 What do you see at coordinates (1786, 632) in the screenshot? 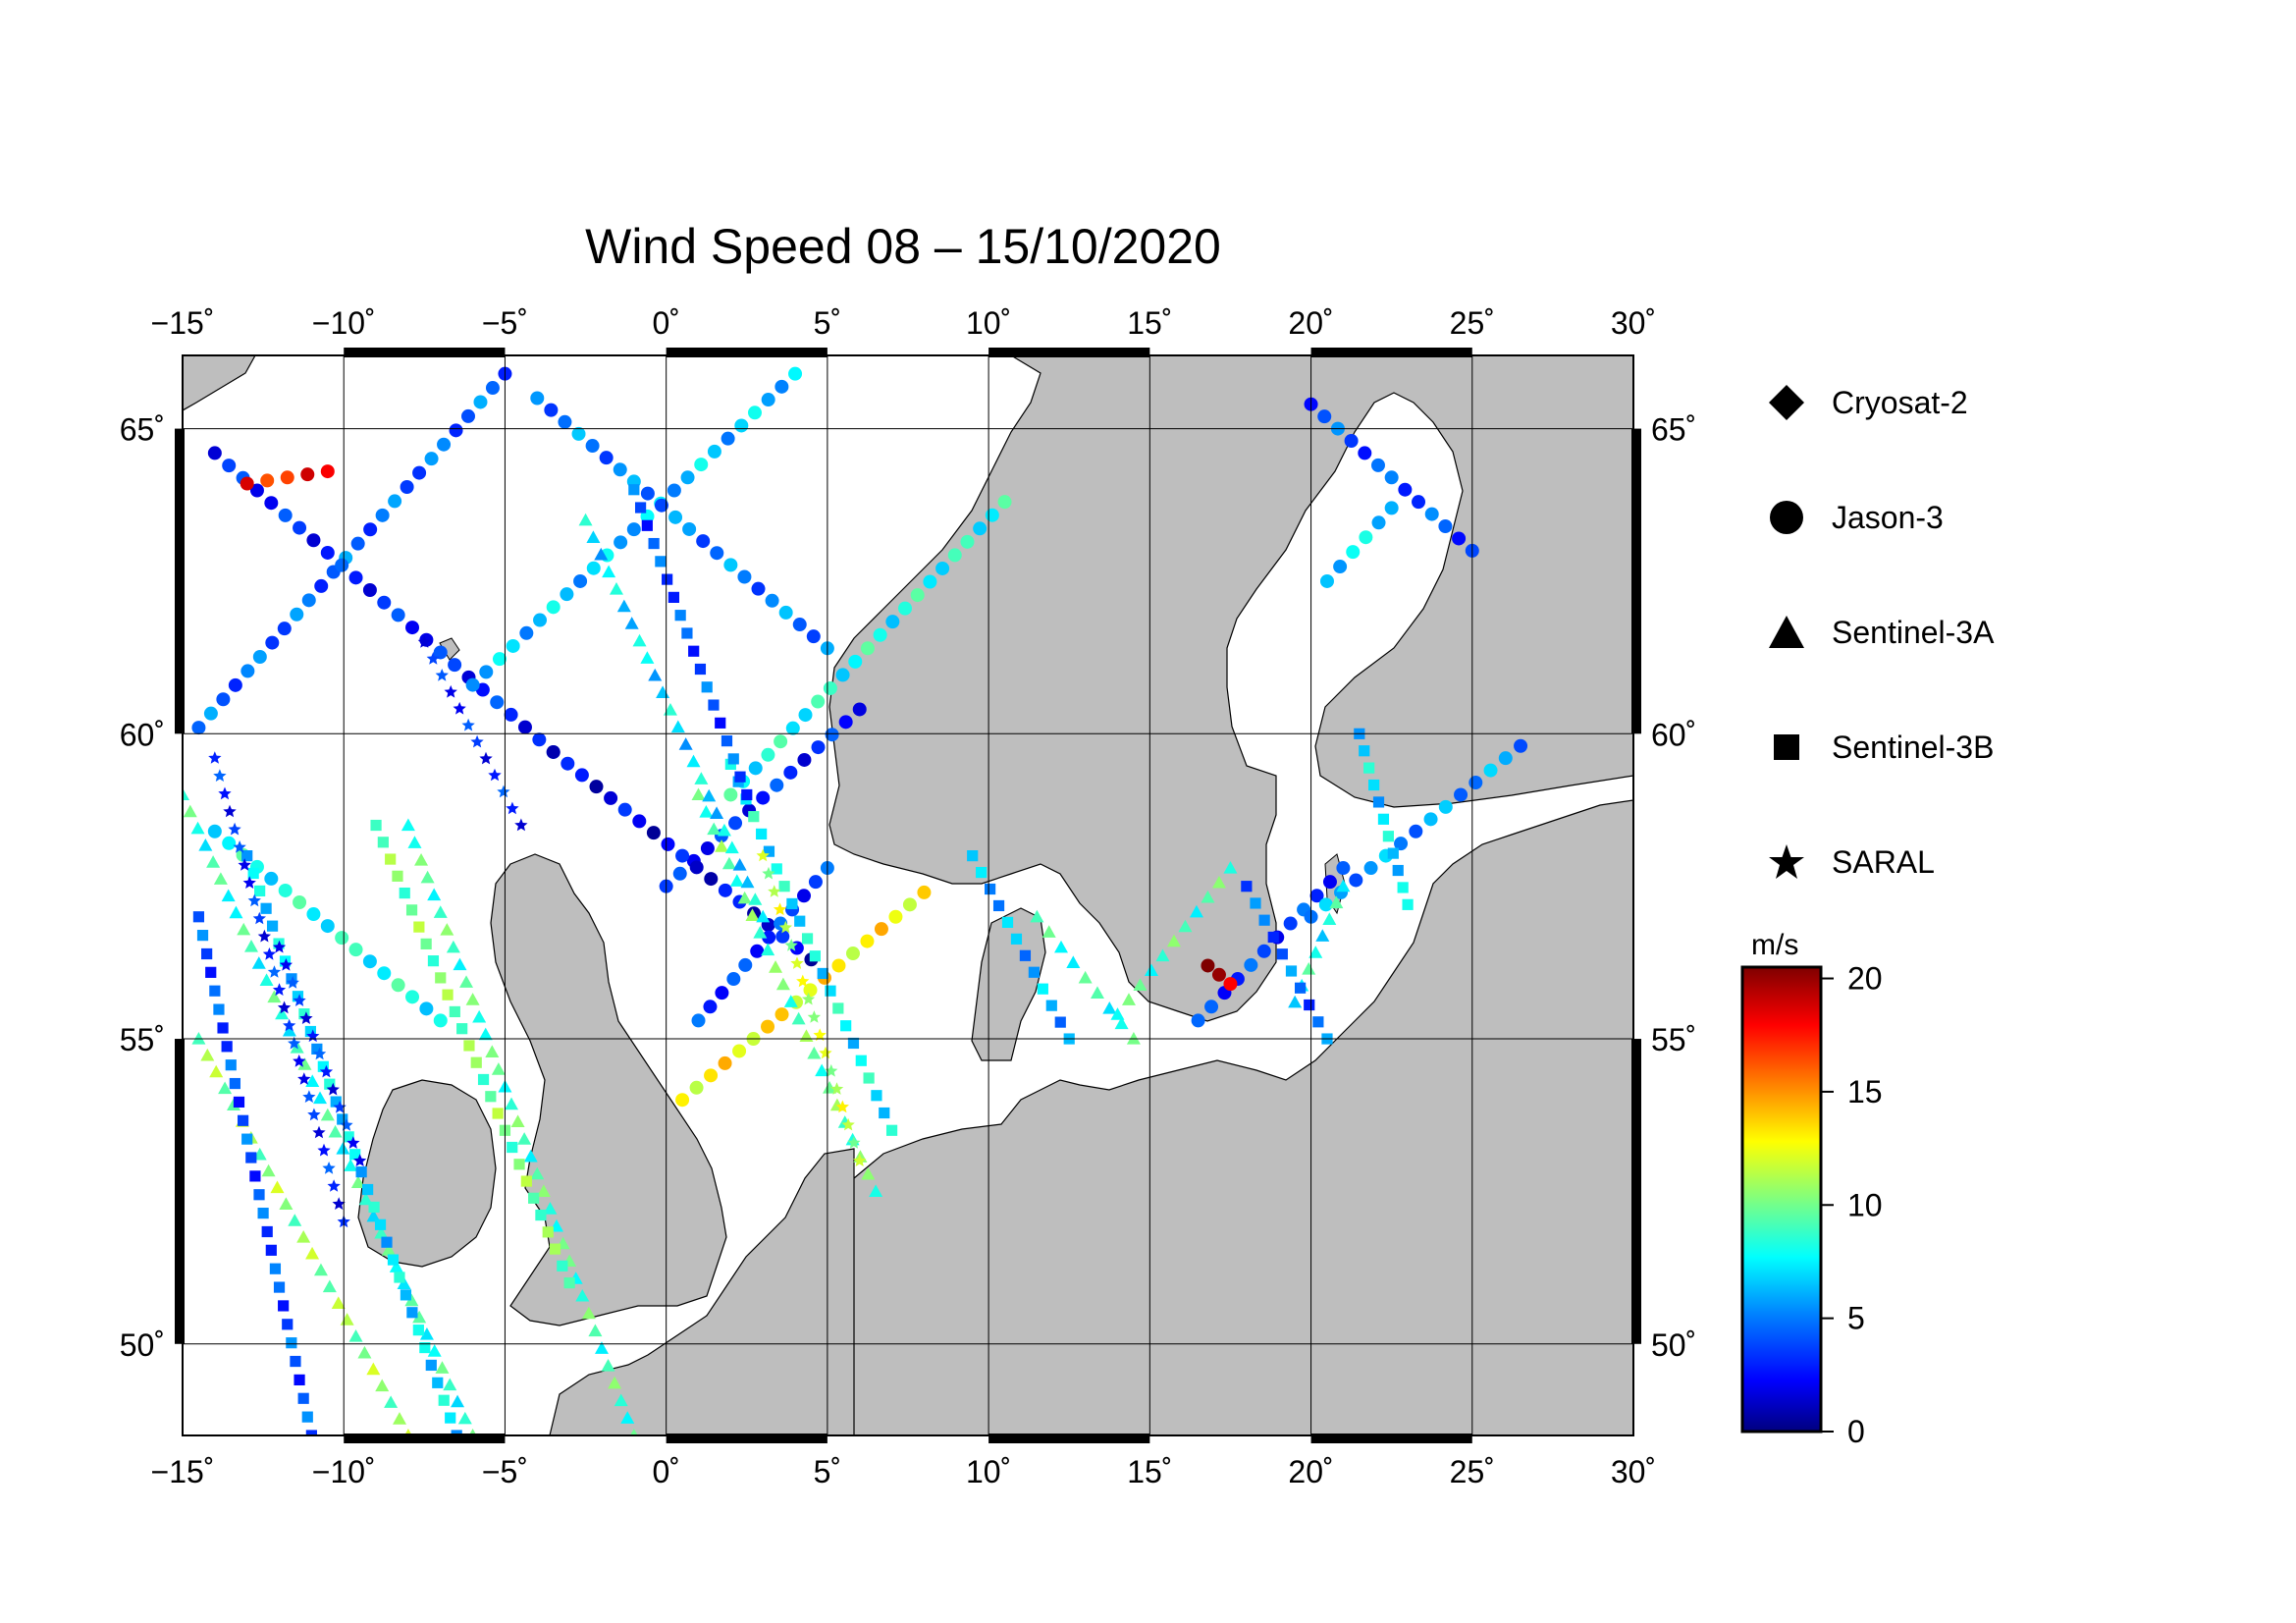
I see `triangle-icon` at bounding box center [1786, 632].